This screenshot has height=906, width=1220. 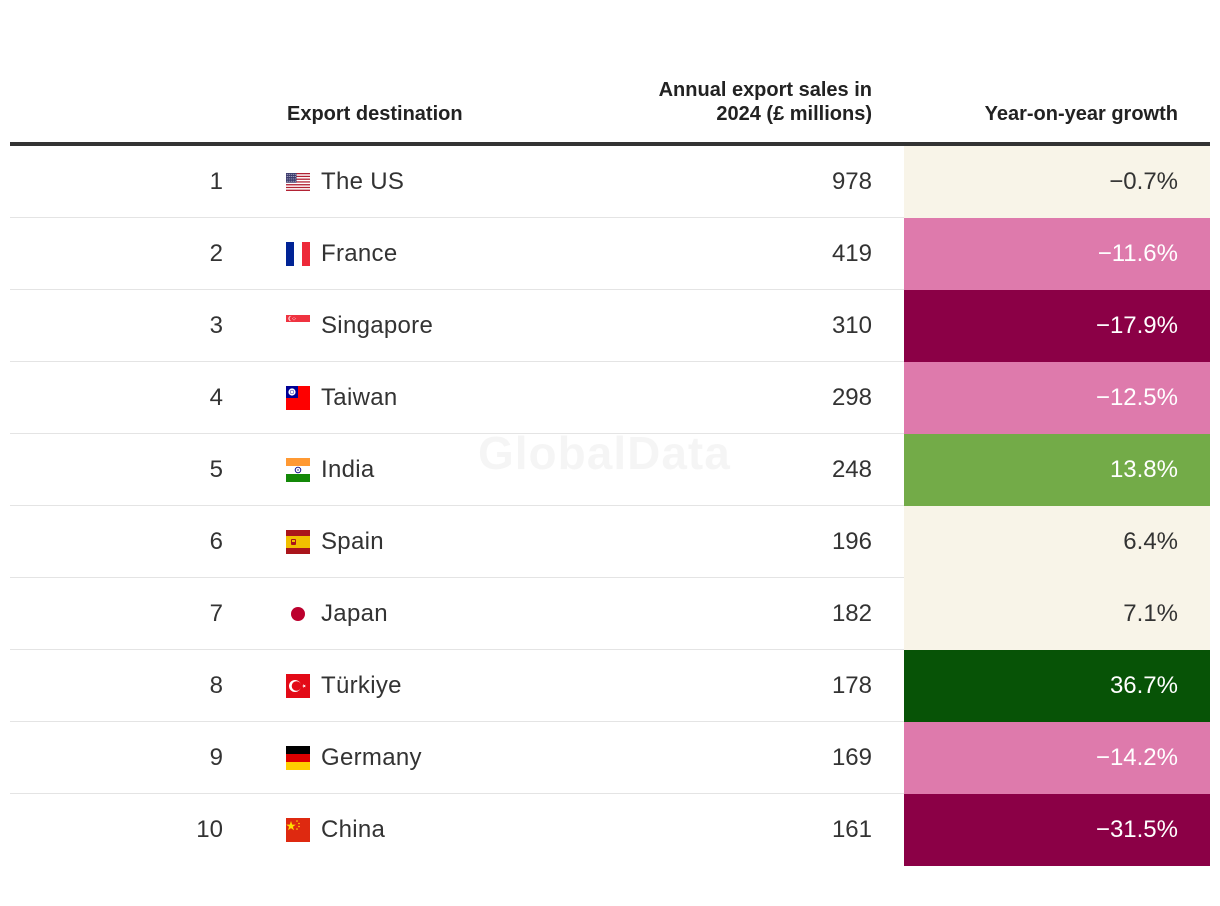 I want to click on table-row: 1 The US 978 −0.7%, so click(x=610, y=182).